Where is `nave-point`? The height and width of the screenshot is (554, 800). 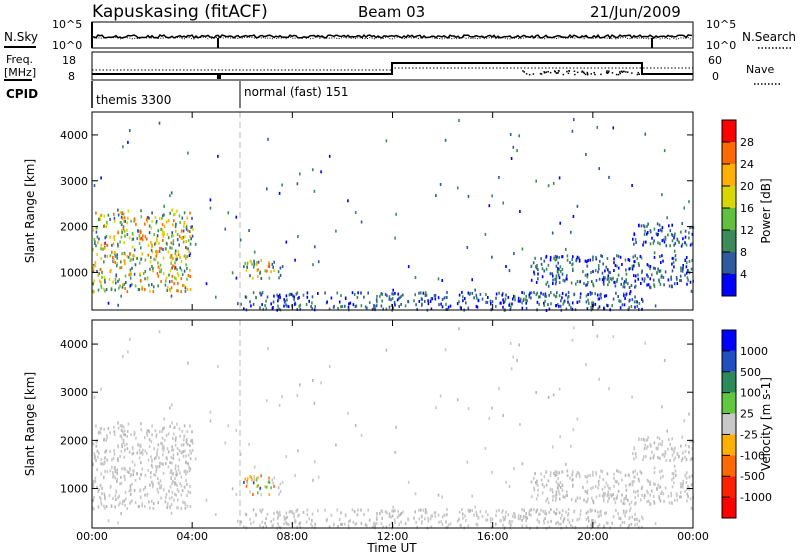
nave-point is located at coordinates (526, 74).